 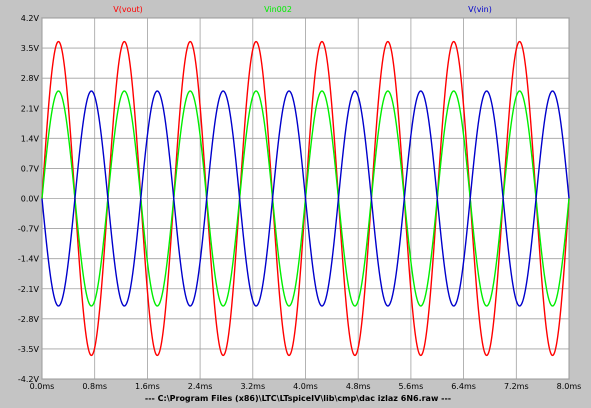 I want to click on y-tick-label: 2.8V, so click(x=30, y=78).